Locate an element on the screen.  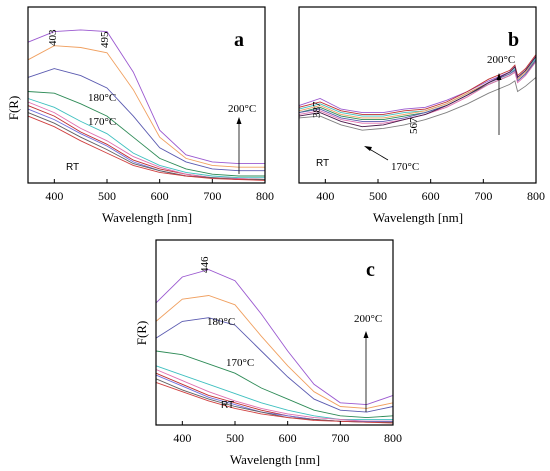
panel-a-x-tick-label: 800 is located at coordinates (265, 196).